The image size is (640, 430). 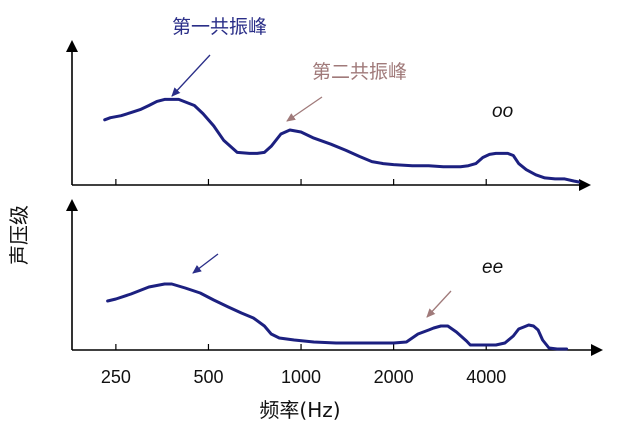 What do you see at coordinates (394, 377) in the screenshot?
I see `x-tick-label-2000: 2000` at bounding box center [394, 377].